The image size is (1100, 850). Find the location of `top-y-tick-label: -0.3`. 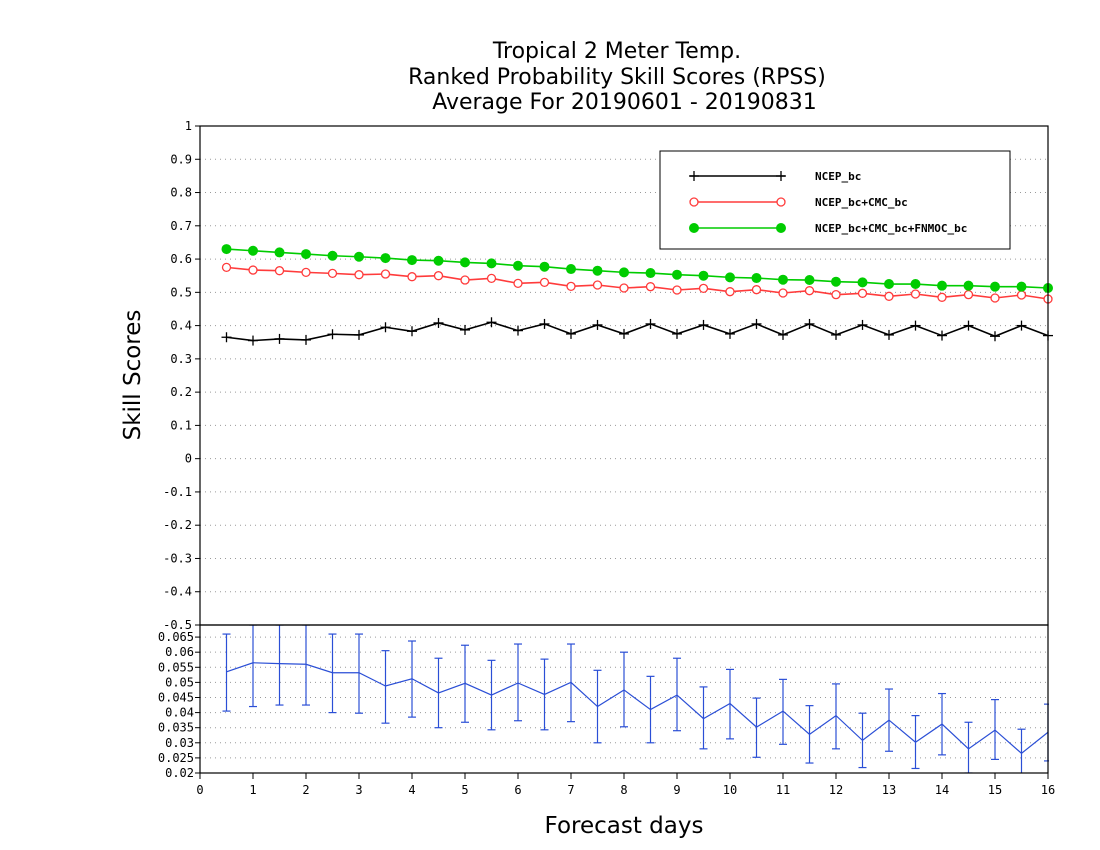

top-y-tick-label: -0.3 is located at coordinates (177, 558).